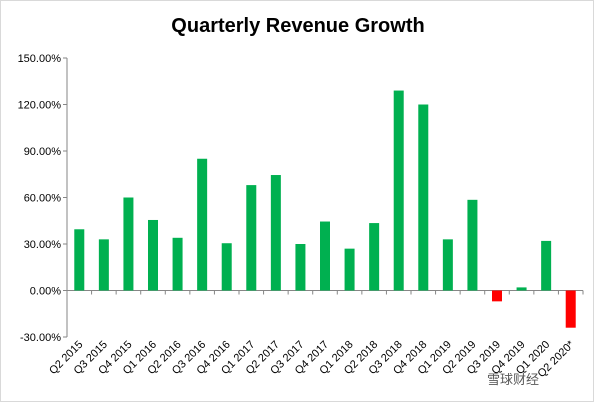 This screenshot has height=403, width=594. What do you see at coordinates (43, 199) in the screenshot?
I see `y-tick-label: 60.00%` at bounding box center [43, 199].